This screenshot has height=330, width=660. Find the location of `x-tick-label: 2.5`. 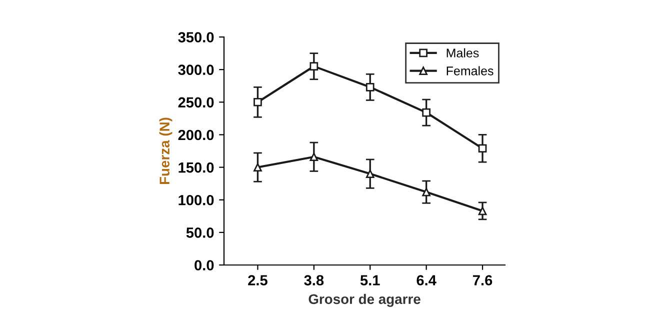

x-tick-label: 2.5 is located at coordinates (258, 280).